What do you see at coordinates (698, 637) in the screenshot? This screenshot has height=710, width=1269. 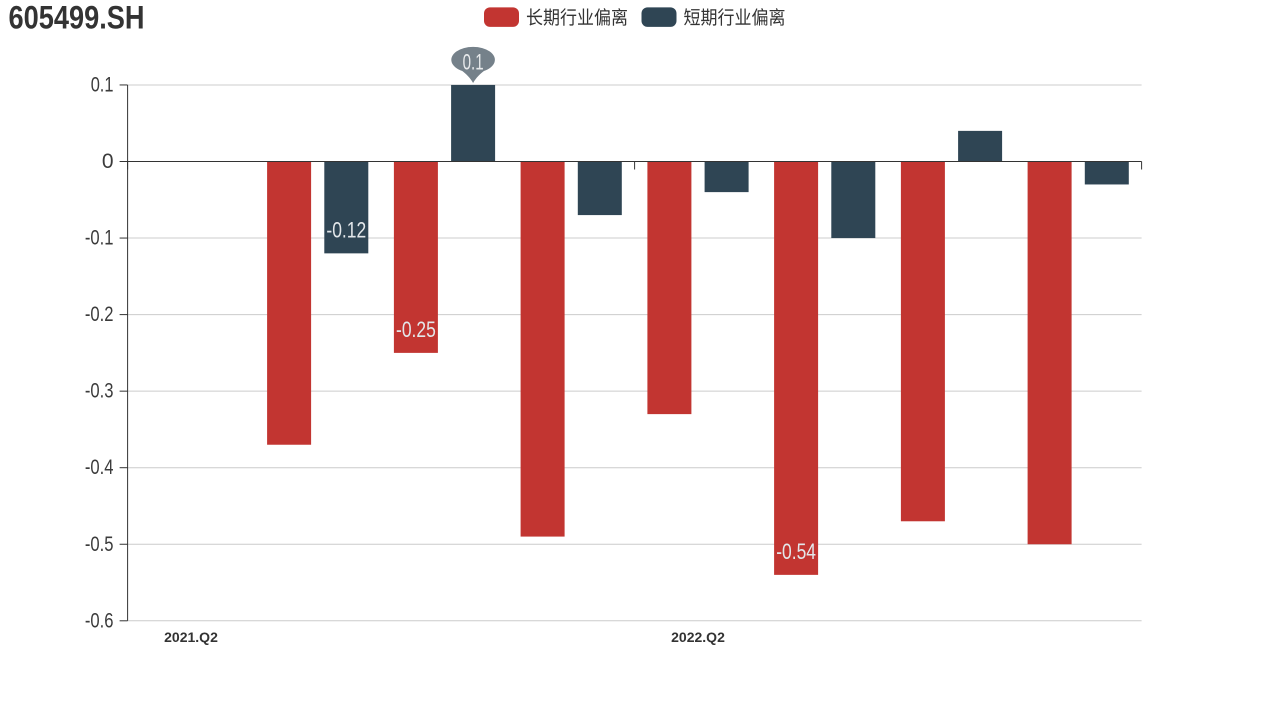 I see `svg-text: 2022.Q2` at bounding box center [698, 637].